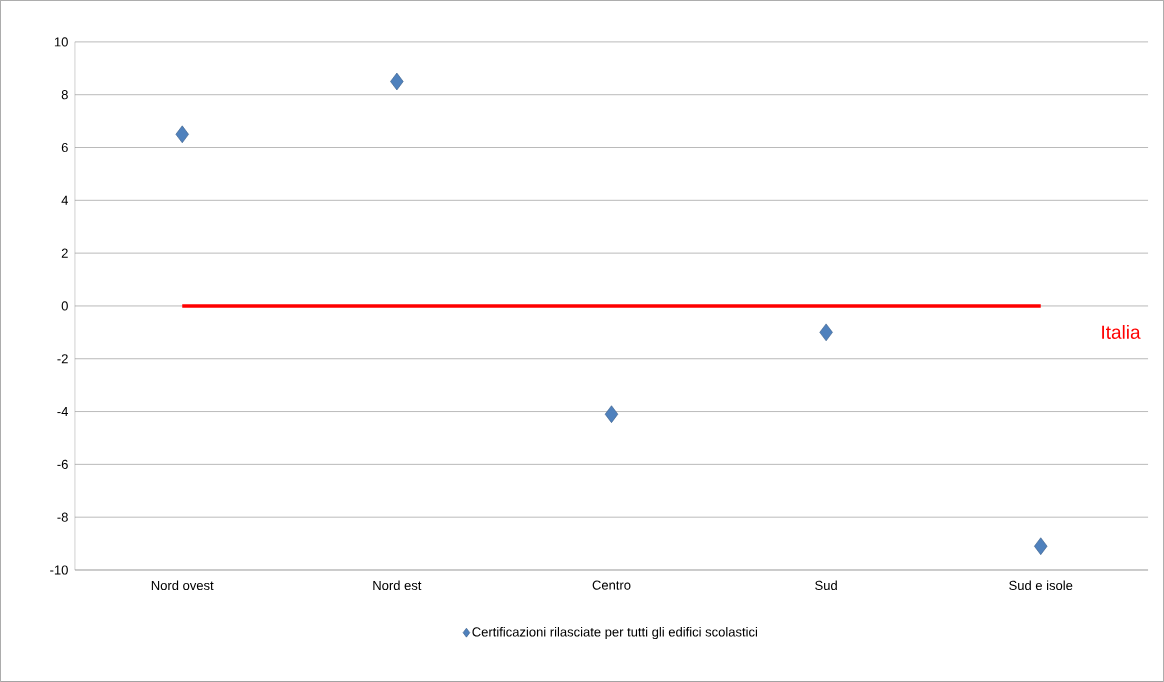  I want to click on y-tick-label: -6, so click(62, 464).